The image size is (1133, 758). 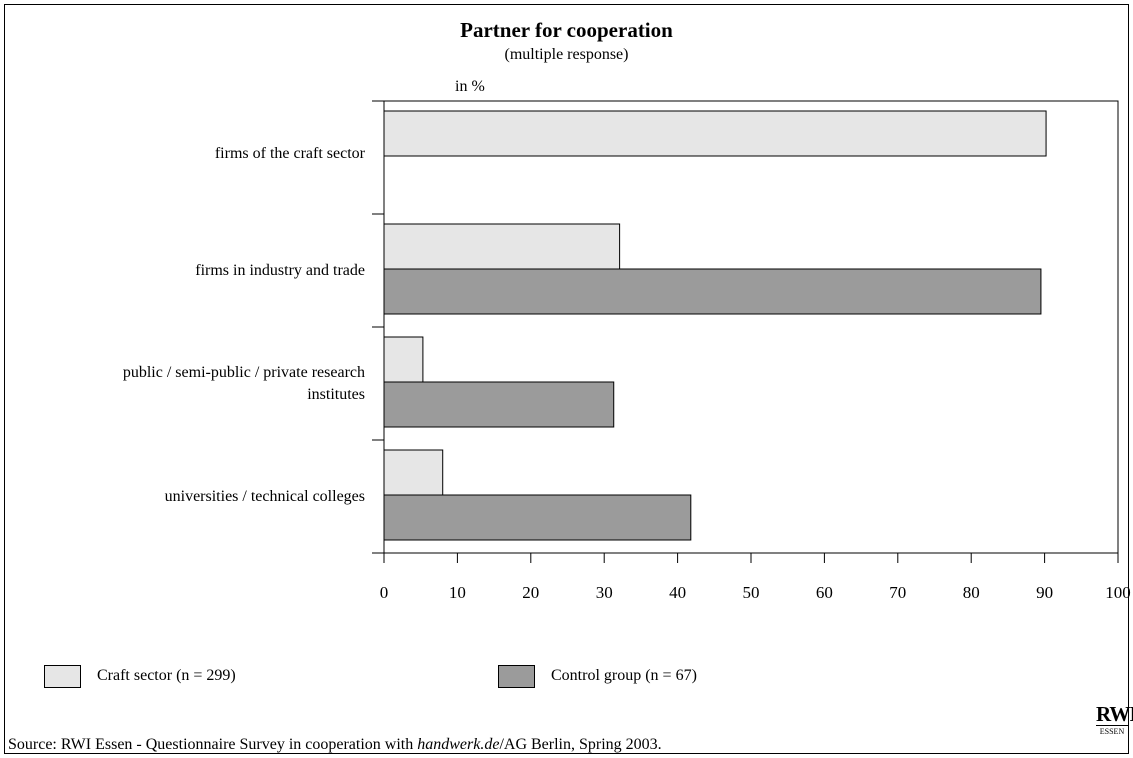 I want to click on chart-title: Partner for cooperation, so click(x=566, y=30).